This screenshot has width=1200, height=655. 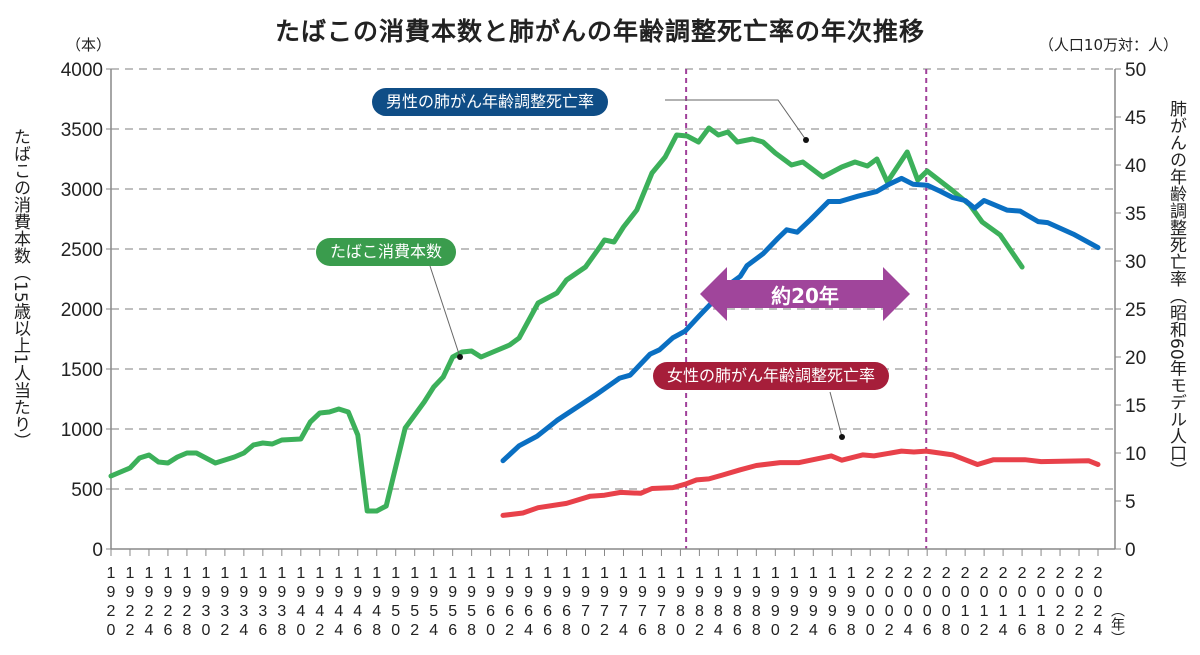 What do you see at coordinates (771, 376) in the screenshot?
I see `legend-female-label: 女性の肺がん年齢調整死亡率` at bounding box center [771, 376].